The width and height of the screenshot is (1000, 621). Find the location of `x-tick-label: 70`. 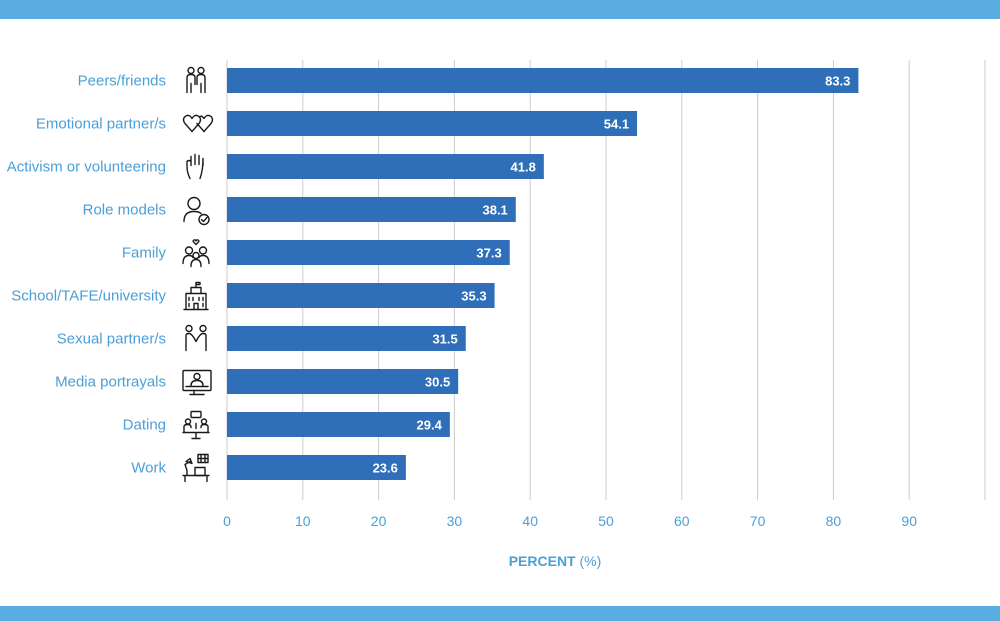

x-tick-label: 70 is located at coordinates (758, 521).